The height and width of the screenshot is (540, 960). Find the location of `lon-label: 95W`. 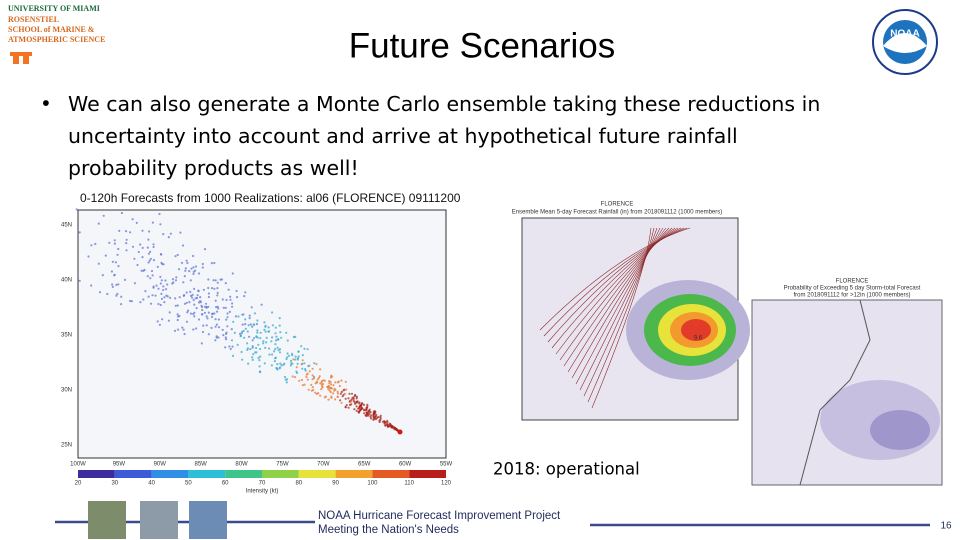

lon-label: 95W is located at coordinates (119, 465).